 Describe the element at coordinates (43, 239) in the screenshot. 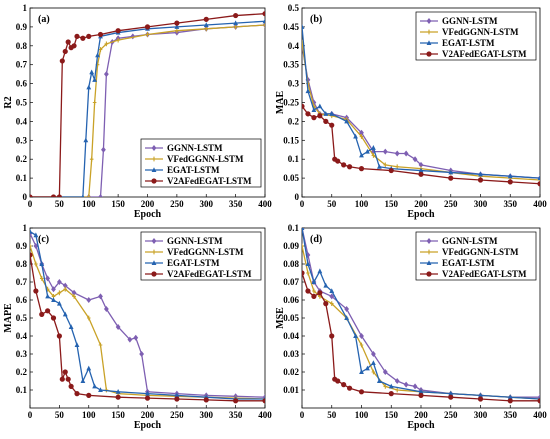

I see `panel-label: (c)` at that location.